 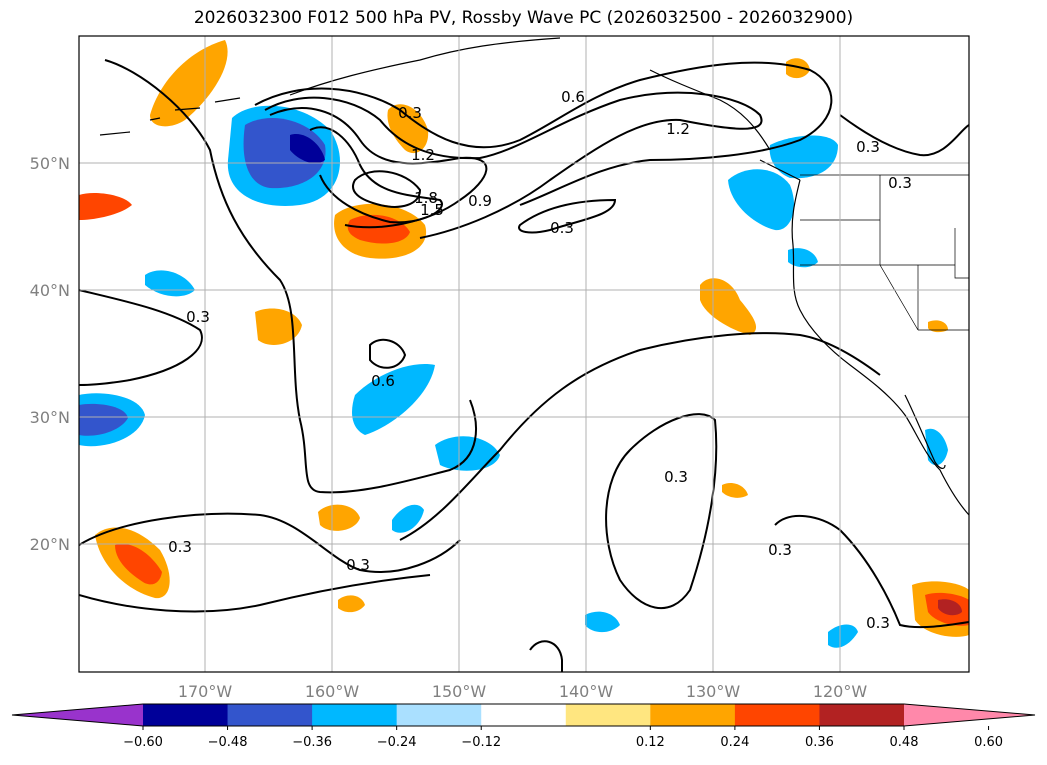 What do you see at coordinates (523, 691) in the screenshot?
I see `longitude-labels: 170°W 160°W 150°W 140°W 130°W 120°W` at bounding box center [523, 691].